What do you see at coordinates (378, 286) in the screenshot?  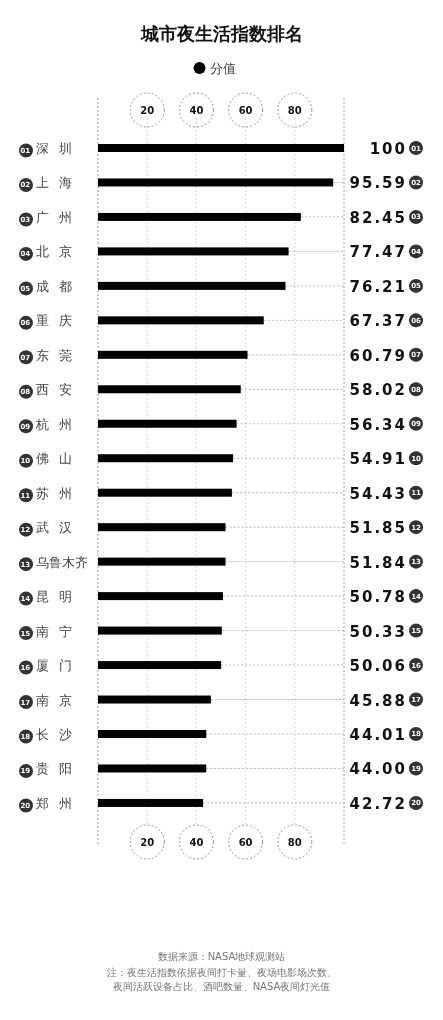 I see `data-label: 76.21` at bounding box center [378, 286].